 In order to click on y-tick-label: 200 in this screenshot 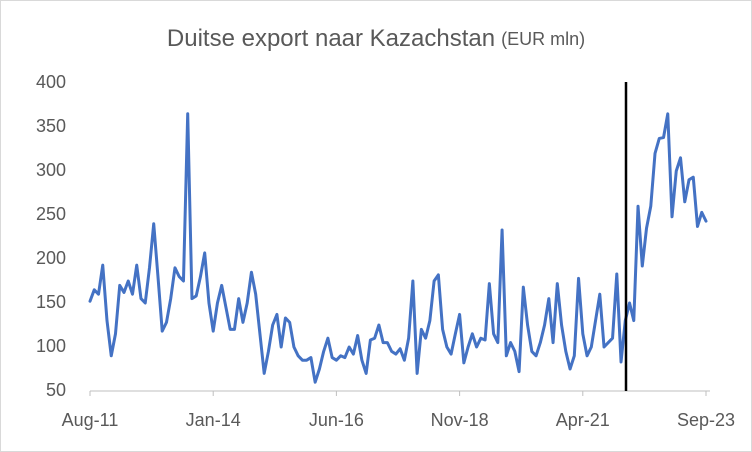, I will do `click(51, 258)`.